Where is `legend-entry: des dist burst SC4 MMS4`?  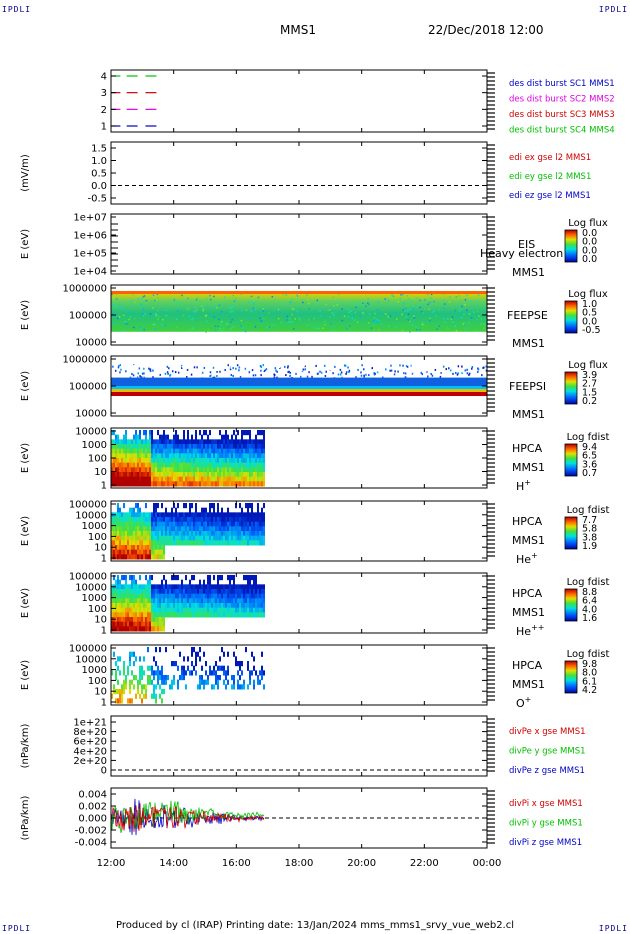
legend-entry: des dist burst SC4 MMS4 is located at coordinates (562, 131).